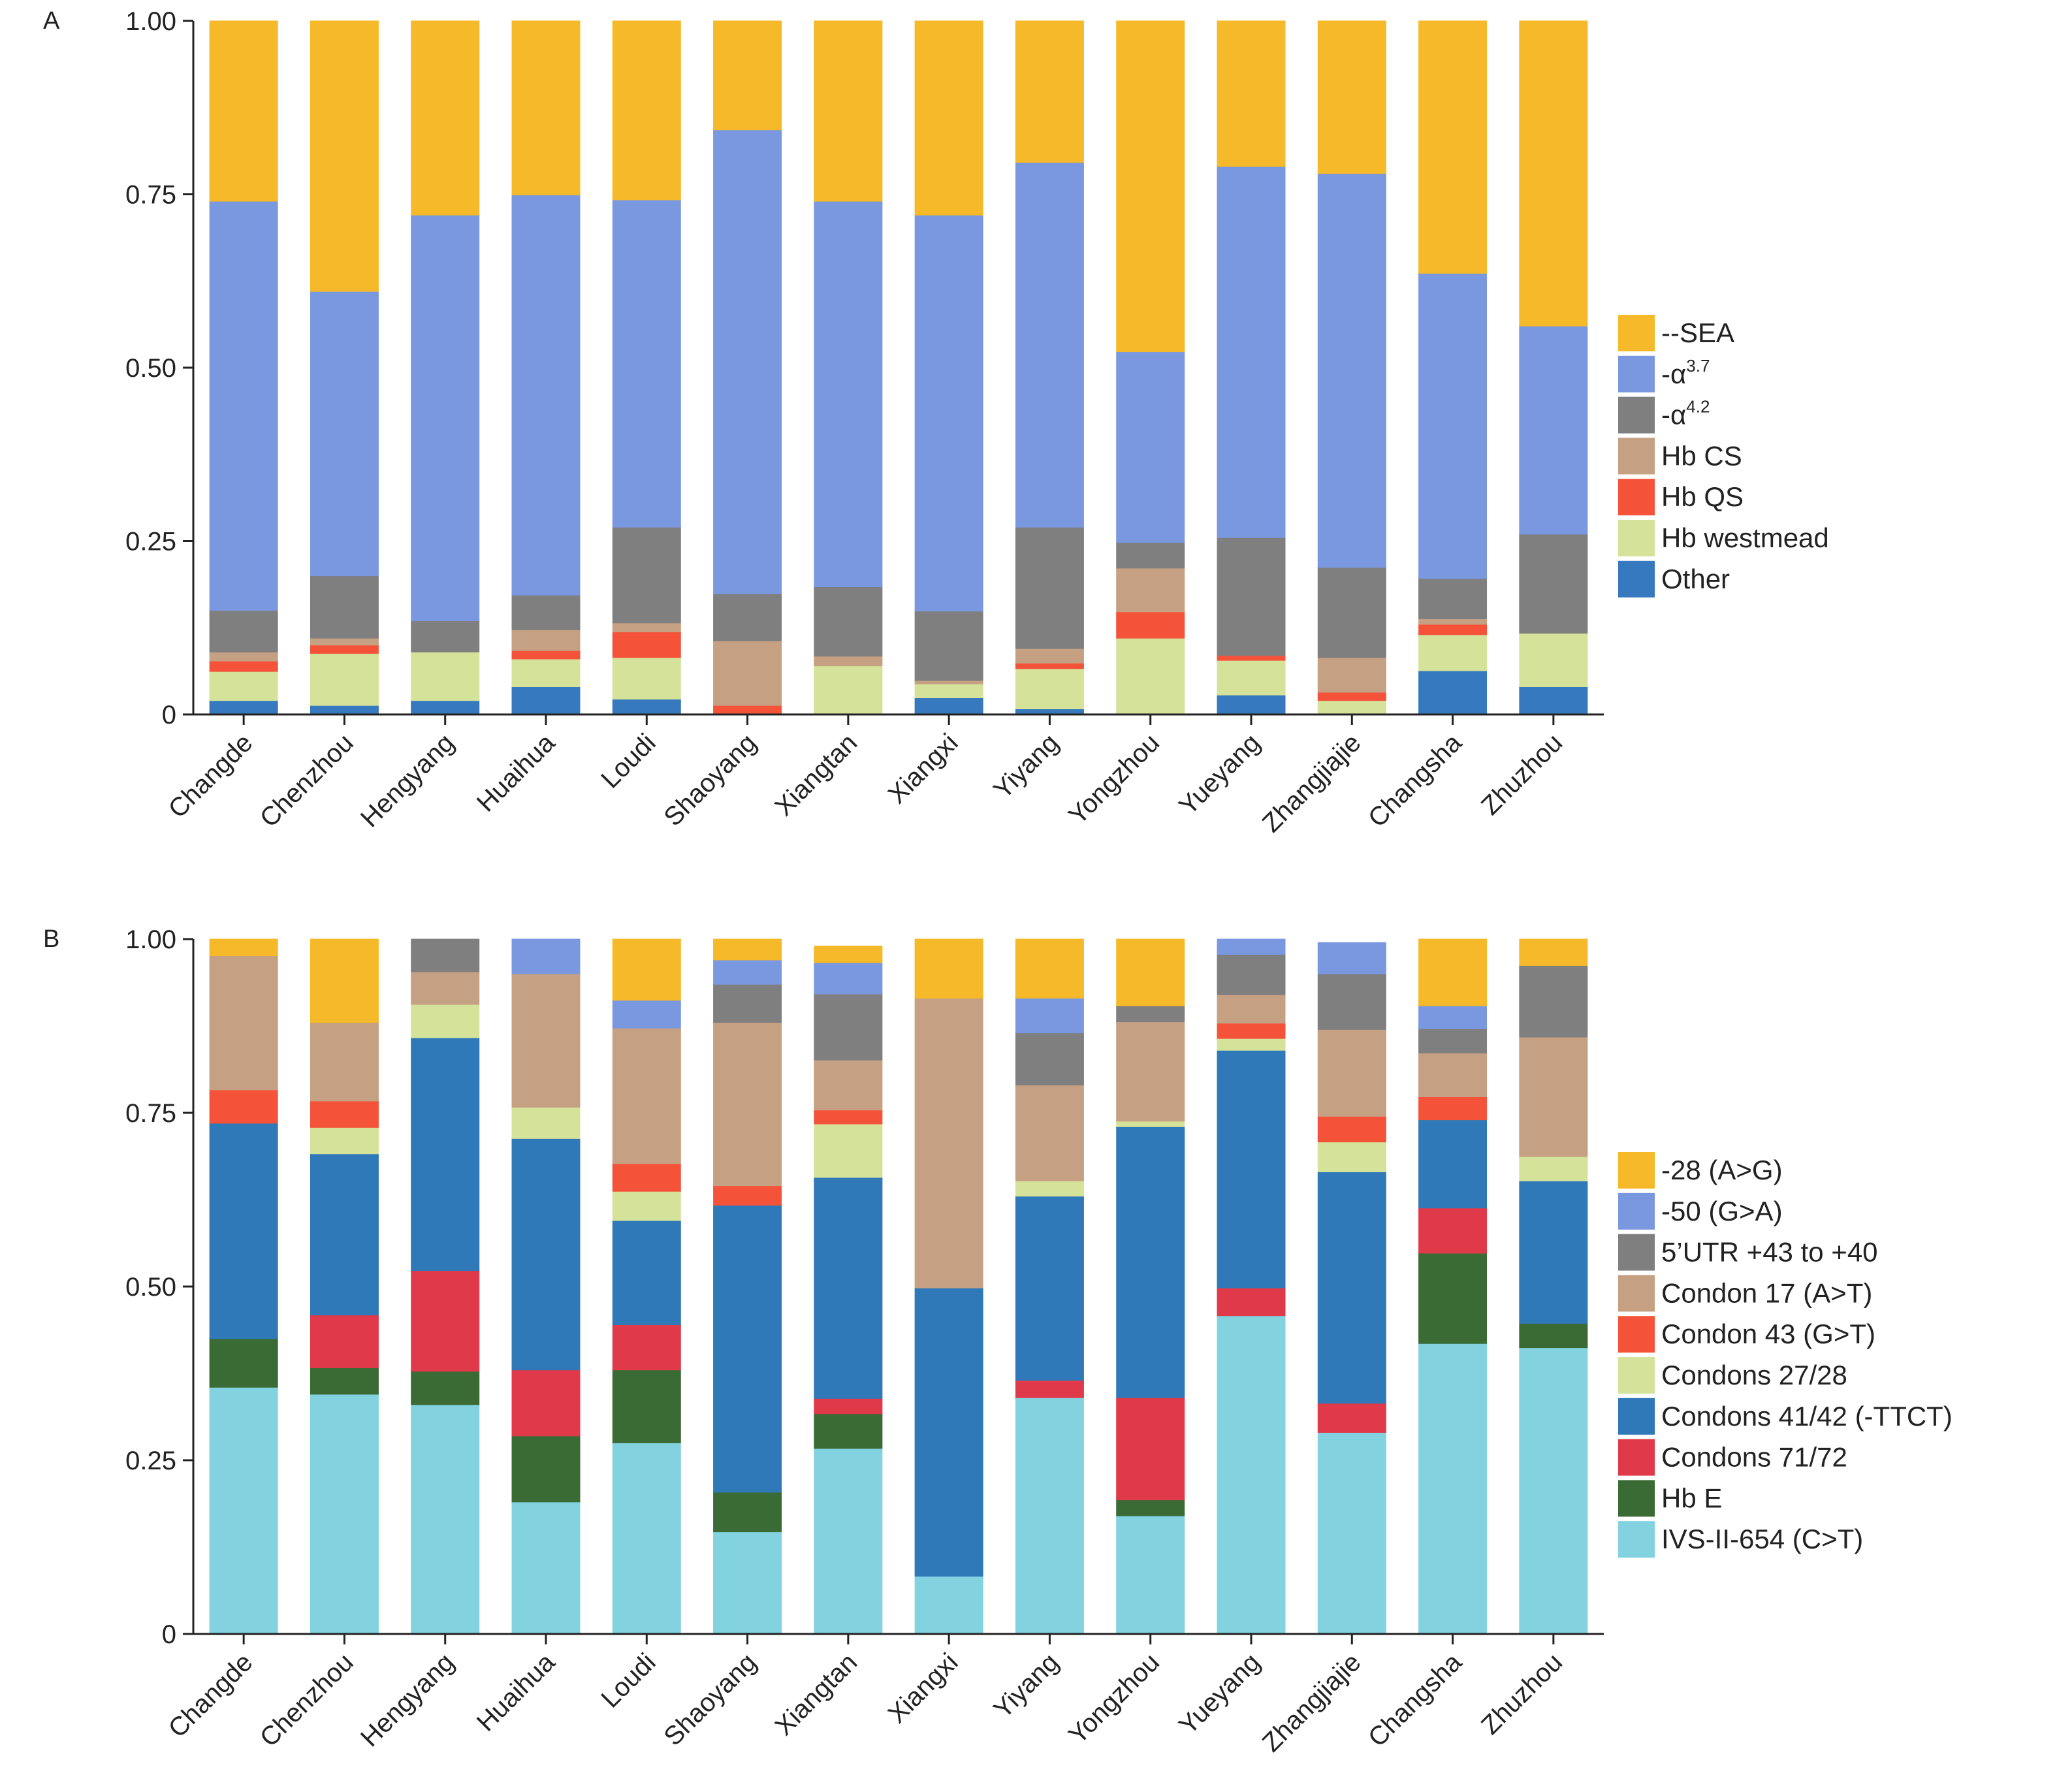 This screenshot has height=1792, width=2057. Describe the element at coordinates (345, 434) in the screenshot. I see `bar-segment-3-7-chenzhou` at that location.